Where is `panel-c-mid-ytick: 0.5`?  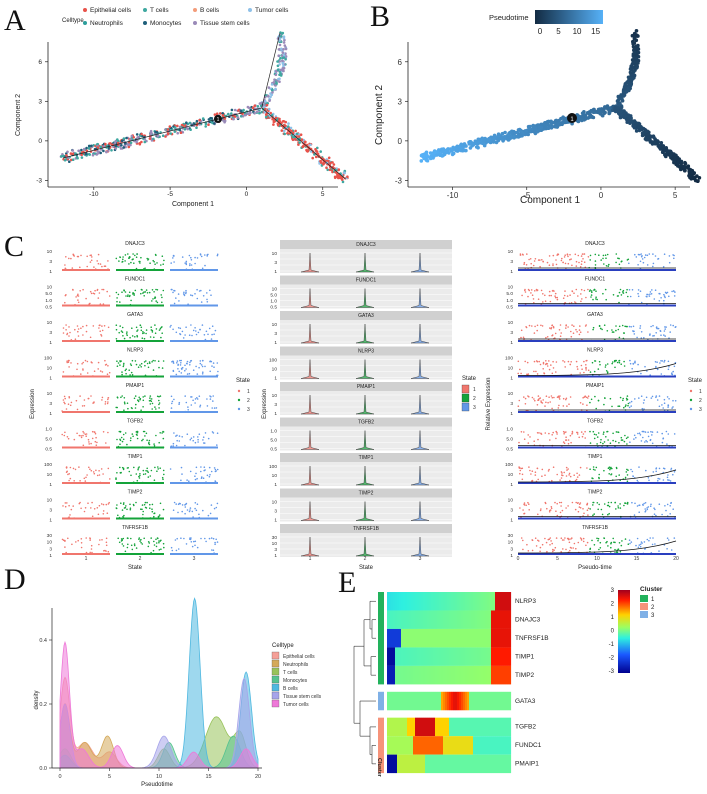 panel-c-mid-ytick: 0.5 is located at coordinates (273, 308).